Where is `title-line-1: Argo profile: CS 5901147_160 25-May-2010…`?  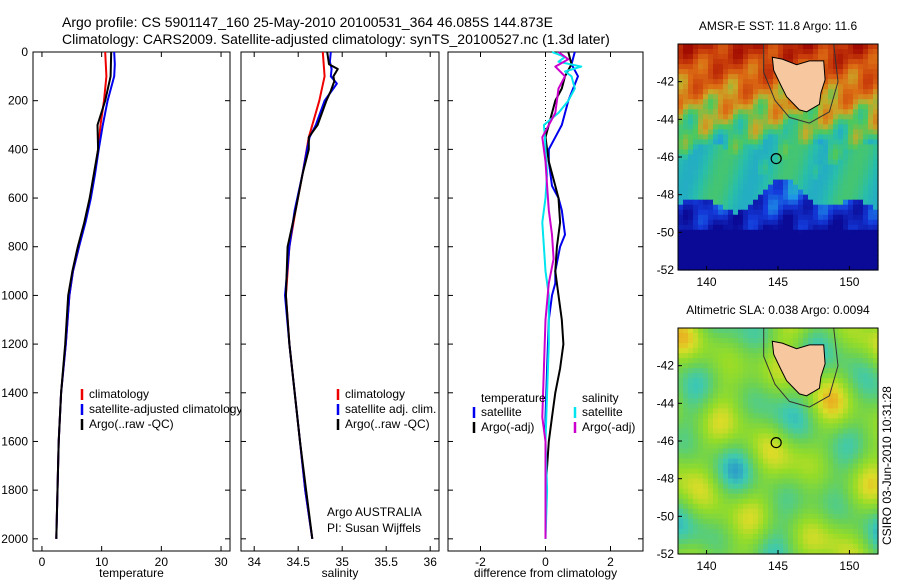 title-line-1: Argo profile: CS 5901147_160 25-May-2010… is located at coordinates (307, 22).